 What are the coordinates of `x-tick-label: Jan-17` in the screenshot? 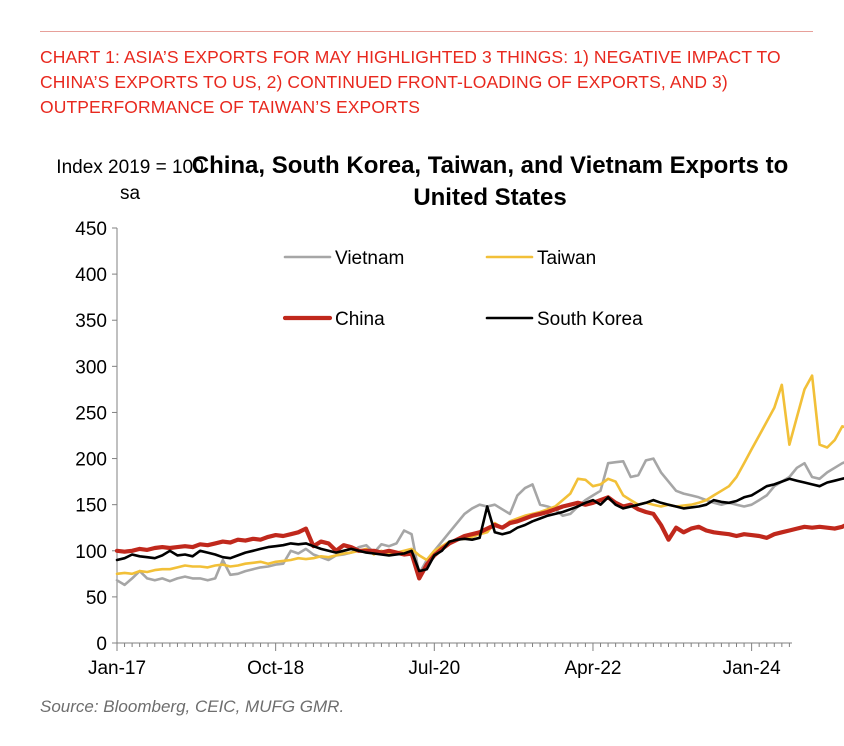 It's located at (117, 668).